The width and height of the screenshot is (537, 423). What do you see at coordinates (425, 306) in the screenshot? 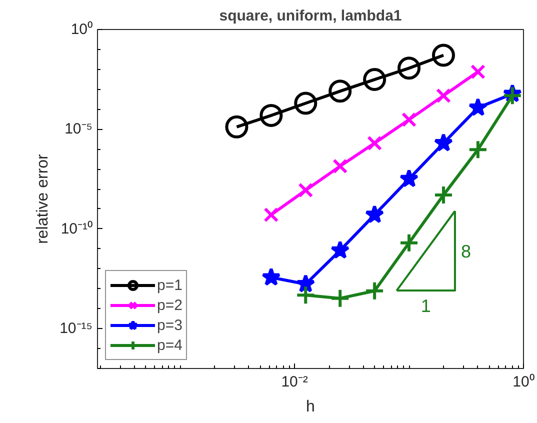
I see `annotation: 1` at bounding box center [425, 306].